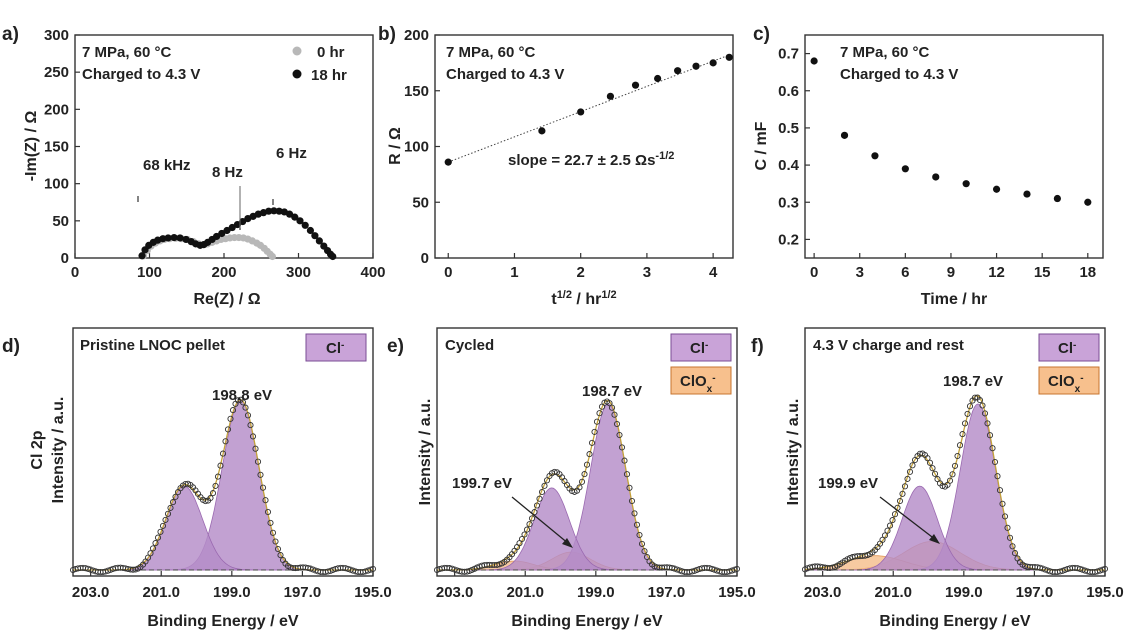 The width and height of the screenshot is (1131, 634). What do you see at coordinates (899, 74) in the screenshot?
I see `panel-c-charge-note: Charged to 4.3 V` at bounding box center [899, 74].